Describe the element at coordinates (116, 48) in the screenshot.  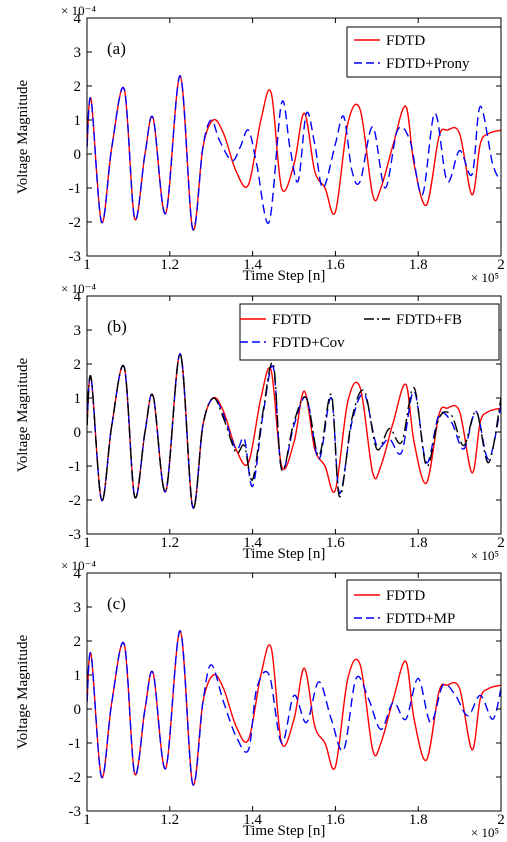
I see `panel-label: (a)` at that location.